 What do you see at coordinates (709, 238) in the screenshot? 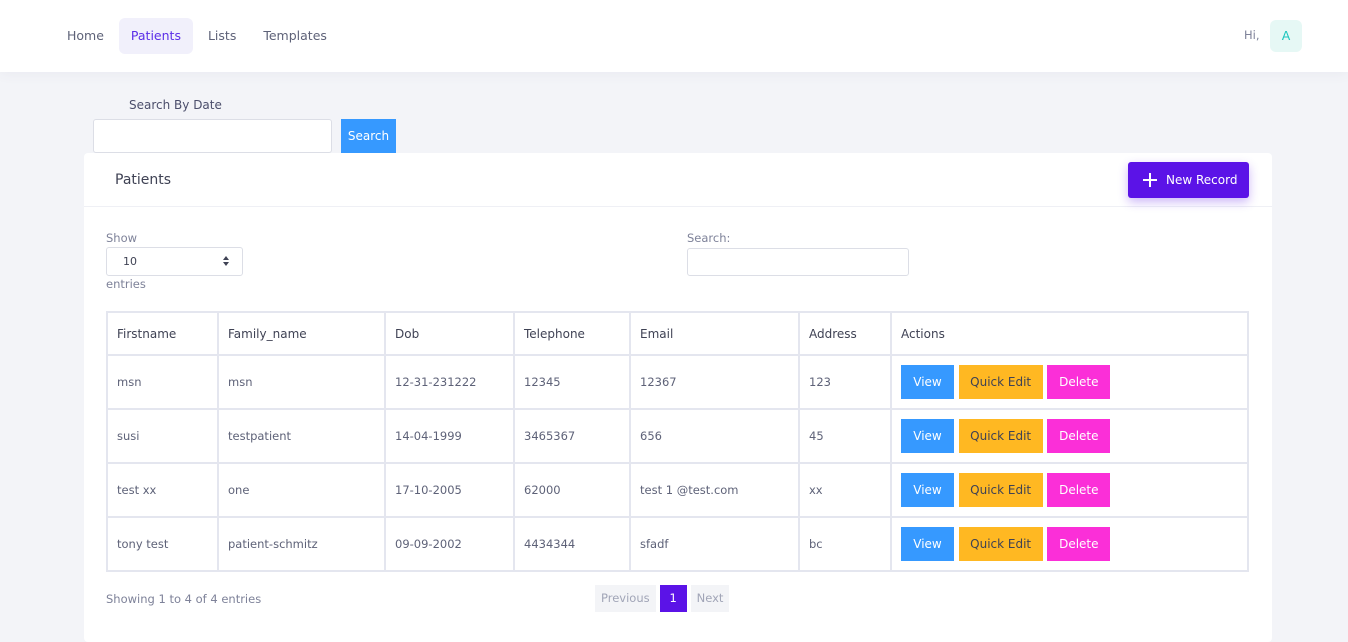
I see `table-search-label: Search:` at bounding box center [709, 238].